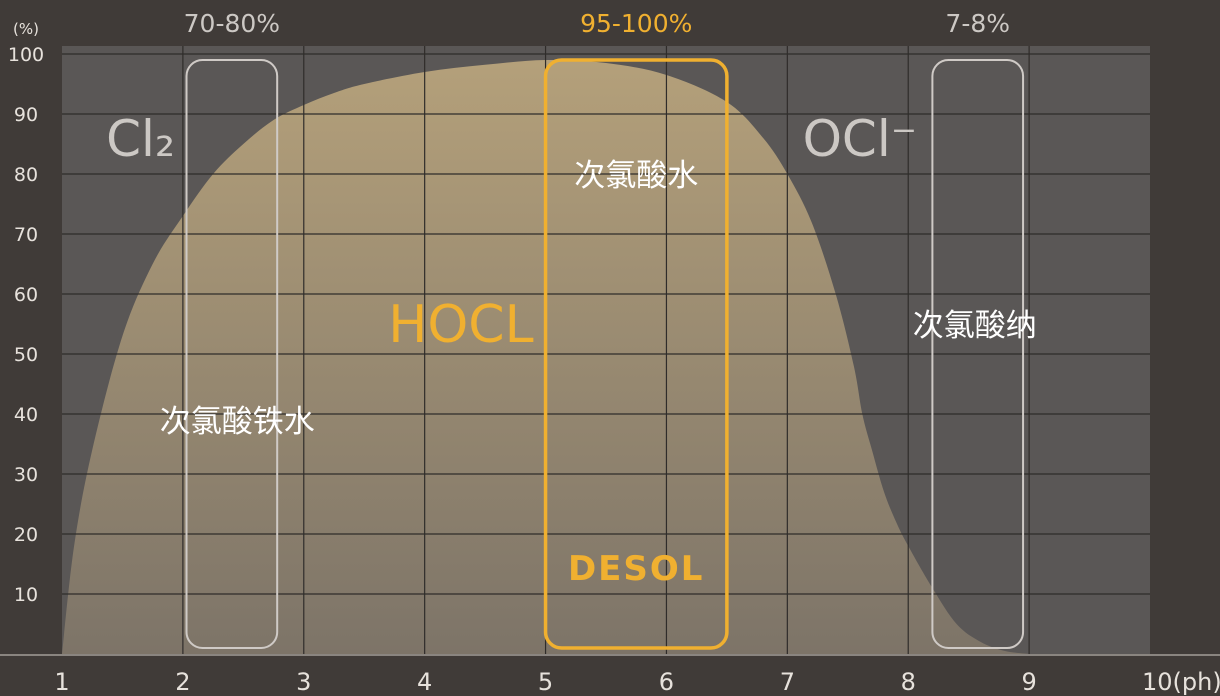  I want to click on x-tick-label: 2, so click(182, 682).